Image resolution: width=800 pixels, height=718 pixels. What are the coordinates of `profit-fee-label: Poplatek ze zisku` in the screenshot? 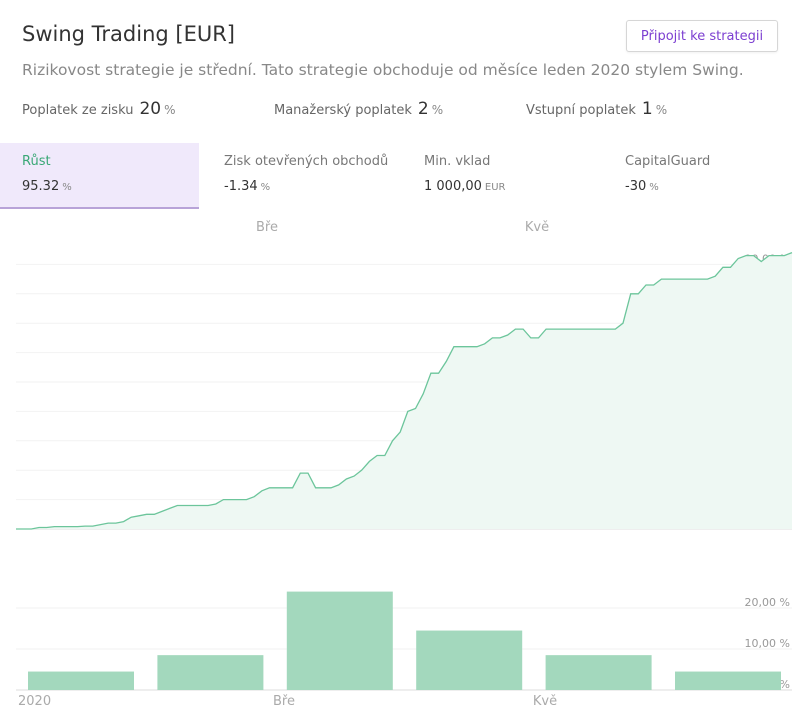 It's located at (78, 110).